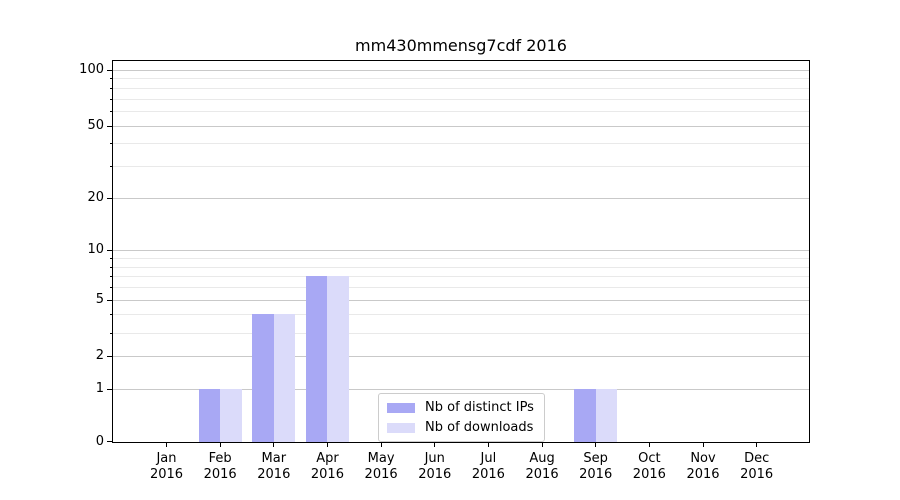  What do you see at coordinates (327, 458) in the screenshot?
I see `x-tick-label-month: Apr` at bounding box center [327, 458].